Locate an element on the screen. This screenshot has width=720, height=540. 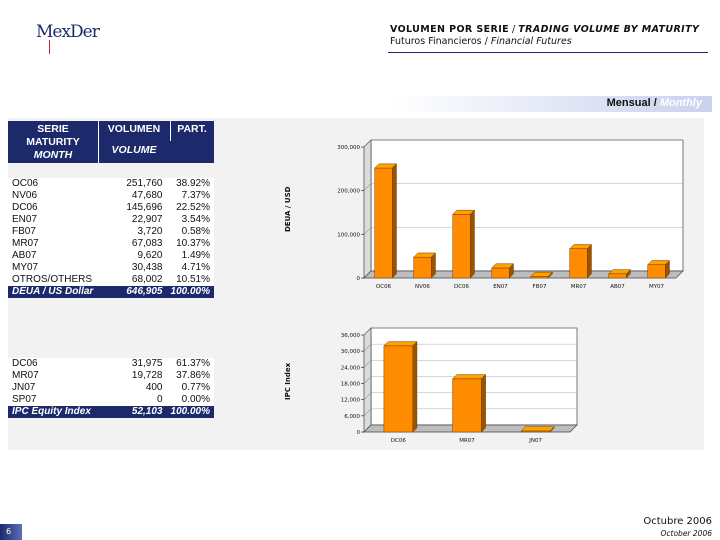
page-subtitle: Futuros Financieros / Financial Futures is located at coordinates (550, 42).